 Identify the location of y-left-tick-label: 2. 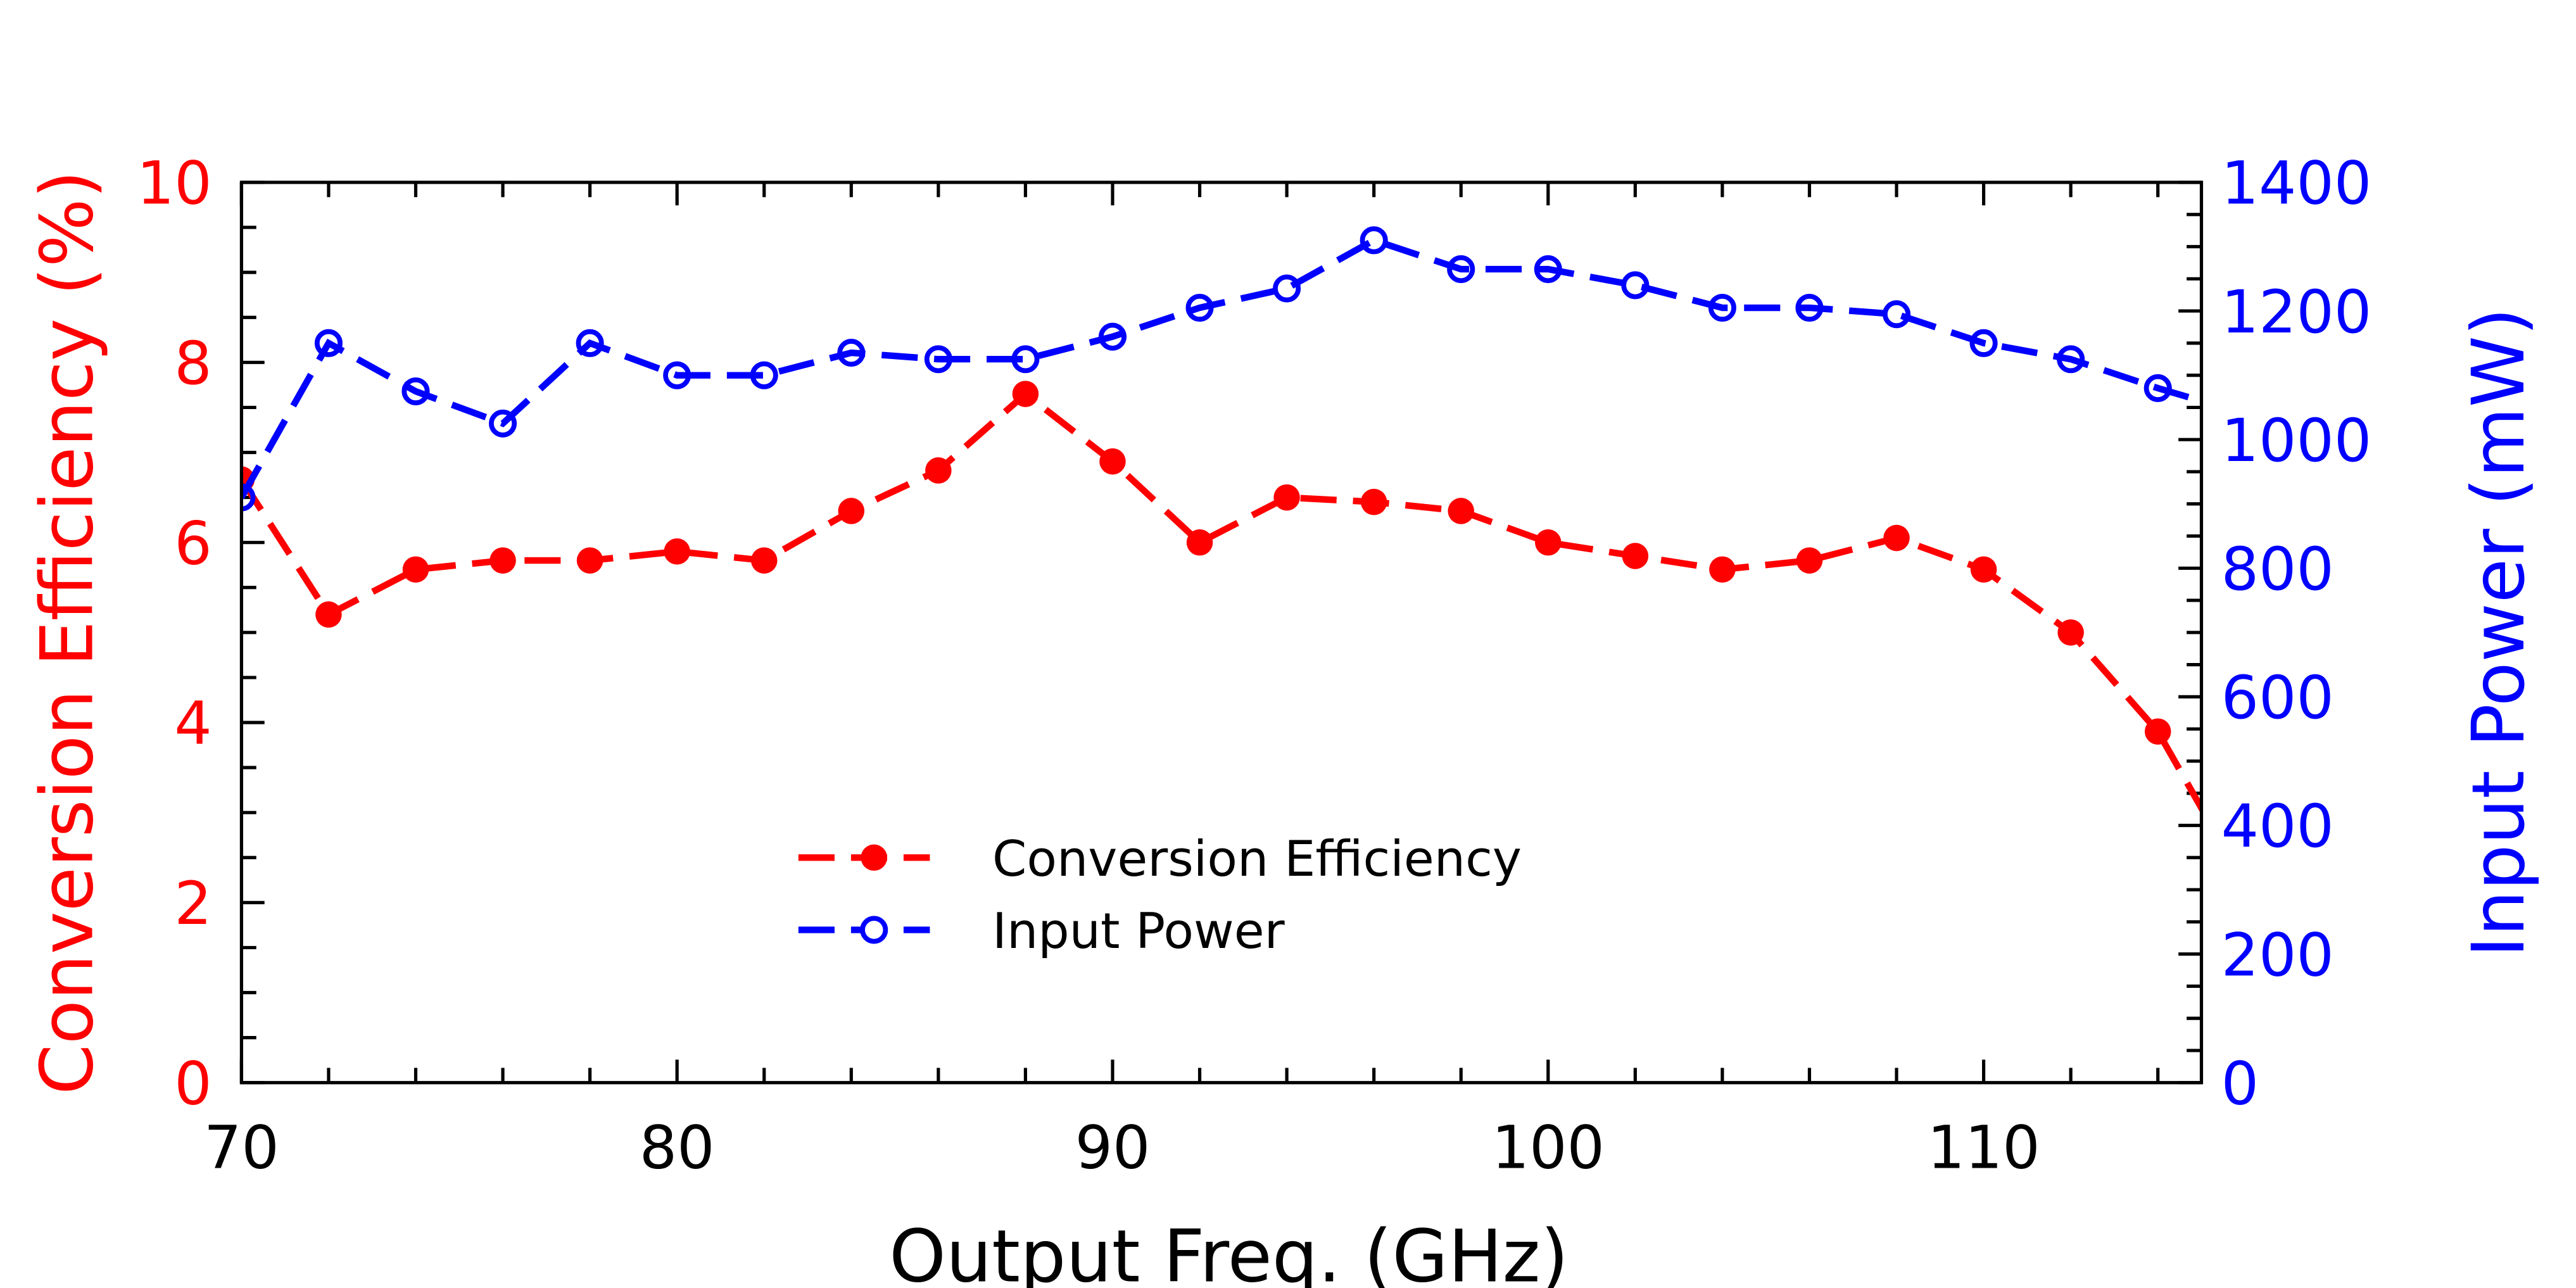
(193, 903).